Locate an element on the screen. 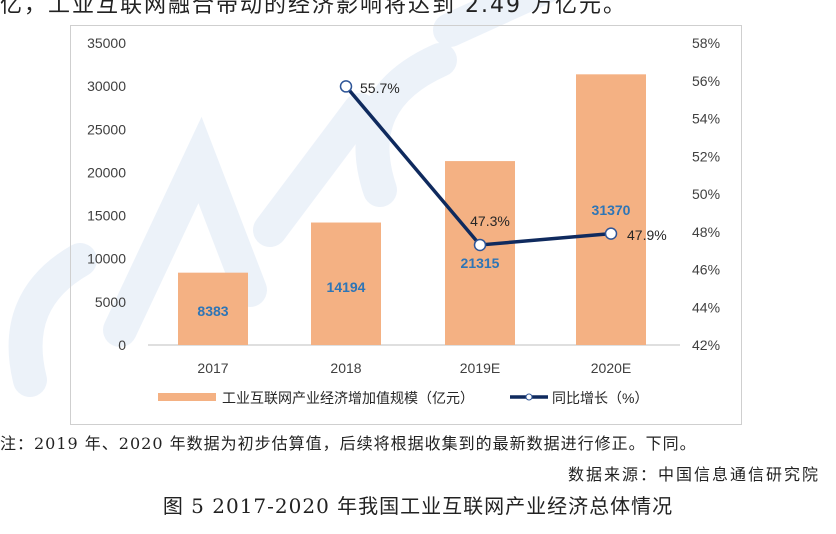 This screenshot has height=534, width=836. right-tick-label: 48% is located at coordinates (706, 232).